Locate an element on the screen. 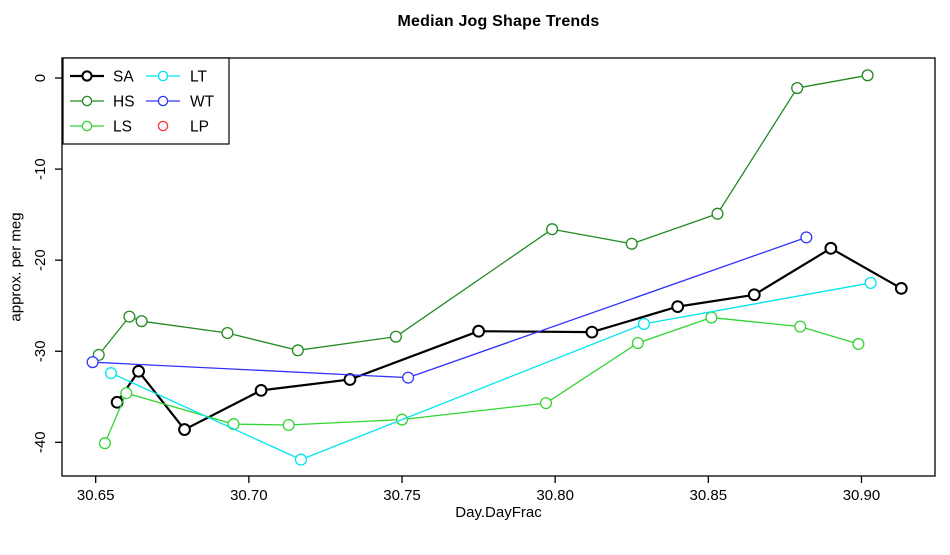 The image size is (950, 555). legend-label-SA: SA is located at coordinates (123, 77).